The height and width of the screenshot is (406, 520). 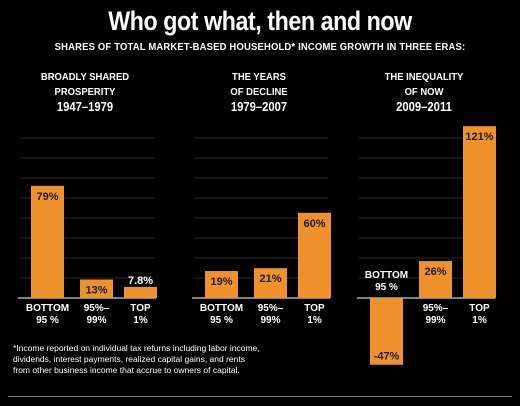 What do you see at coordinates (140, 320) in the screenshot?
I see `category-label-1-3-line2: 1%` at bounding box center [140, 320].